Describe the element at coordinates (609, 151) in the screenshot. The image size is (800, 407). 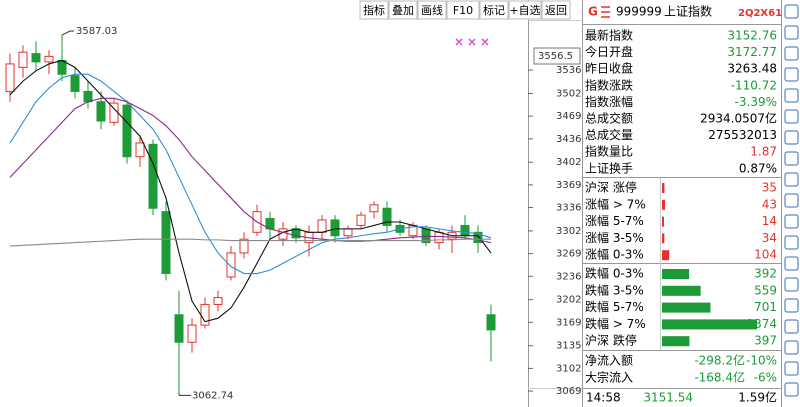
I see `stat-label: 指数量比` at that location.